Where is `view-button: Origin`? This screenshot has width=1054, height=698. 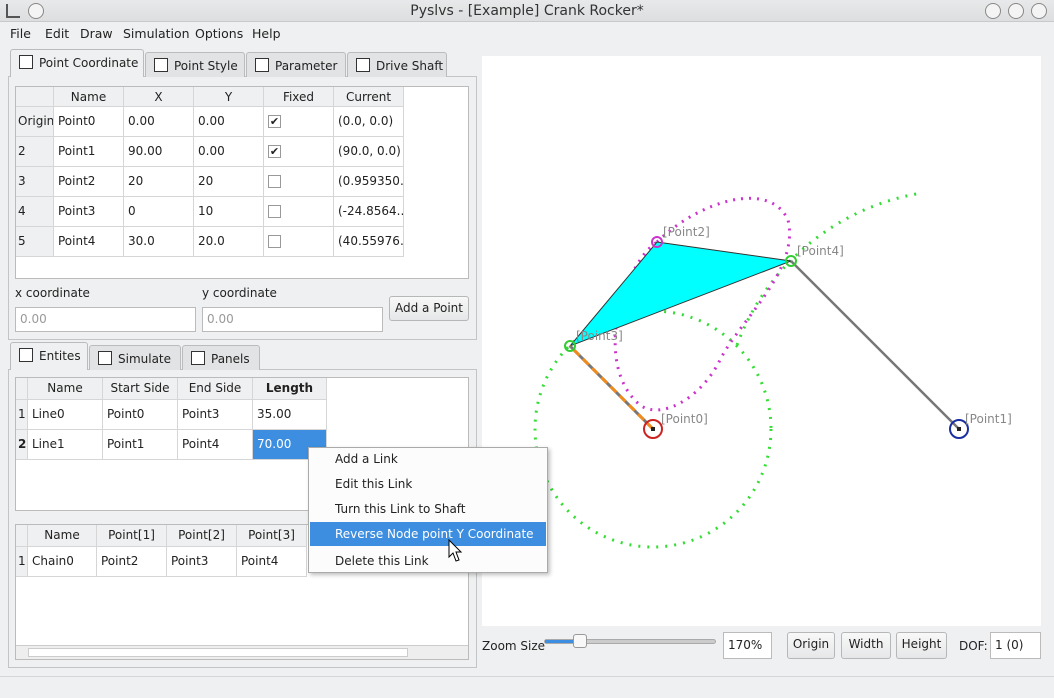
view-button: Origin is located at coordinates (811, 645).